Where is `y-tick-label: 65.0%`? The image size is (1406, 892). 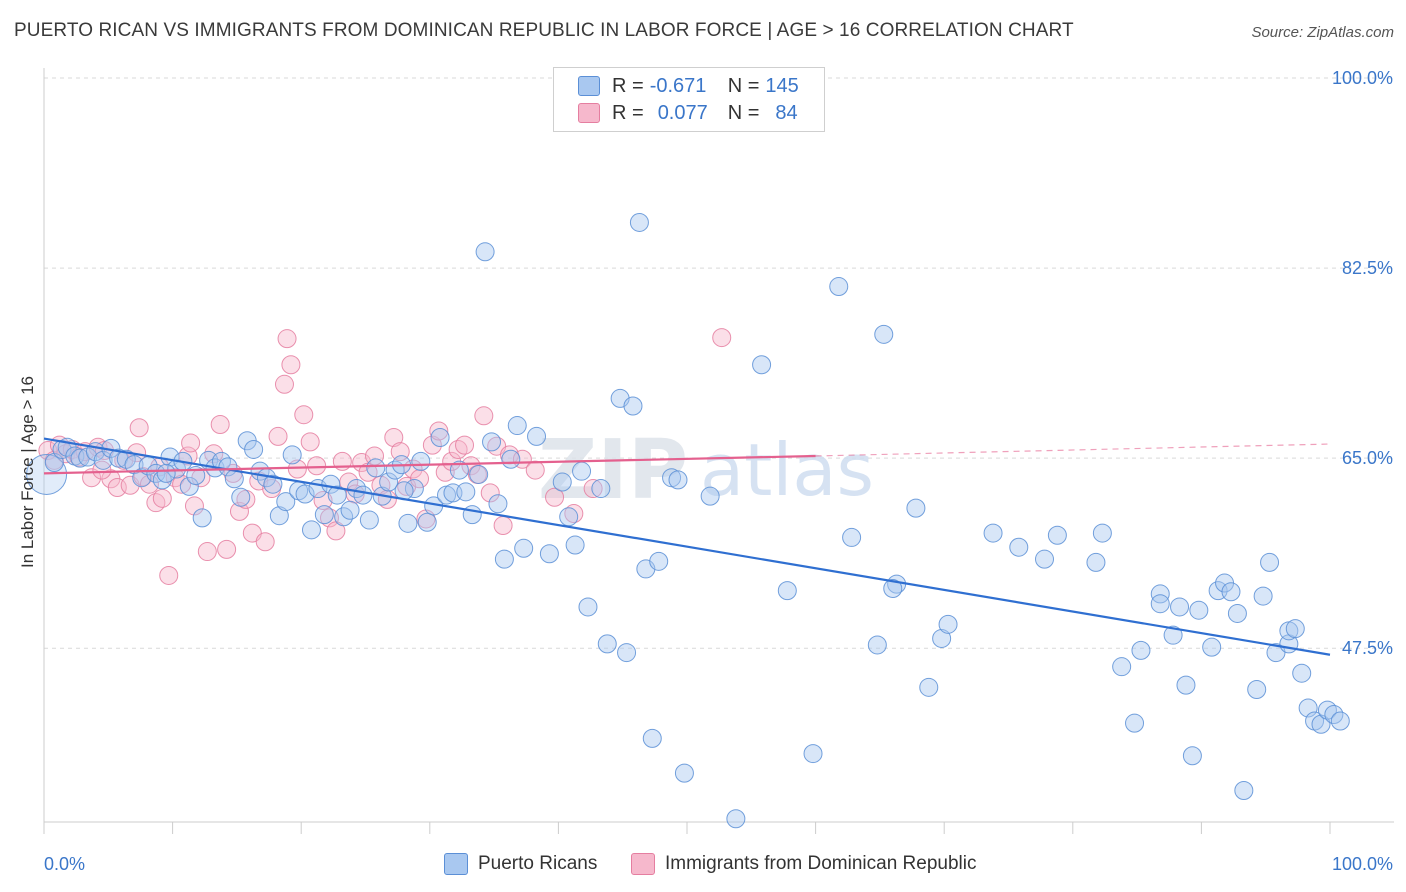
y-tick-label: 65.0% is located at coordinates (1367, 458).